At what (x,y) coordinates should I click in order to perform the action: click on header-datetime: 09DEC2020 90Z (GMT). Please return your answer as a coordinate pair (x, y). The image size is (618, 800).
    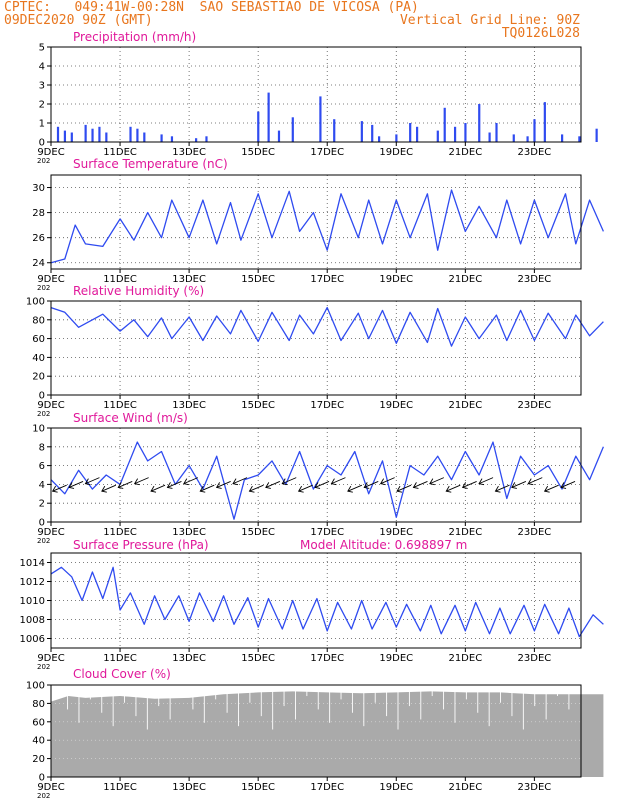
    Looking at the image, I should click on (78, 20).